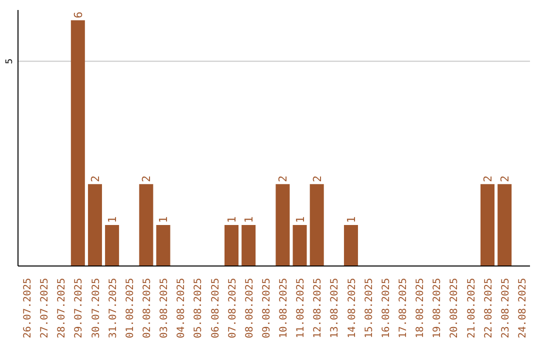 The width and height of the screenshot is (540, 340). I want to click on x-tick-label: 31.07.2025, so click(113, 308).